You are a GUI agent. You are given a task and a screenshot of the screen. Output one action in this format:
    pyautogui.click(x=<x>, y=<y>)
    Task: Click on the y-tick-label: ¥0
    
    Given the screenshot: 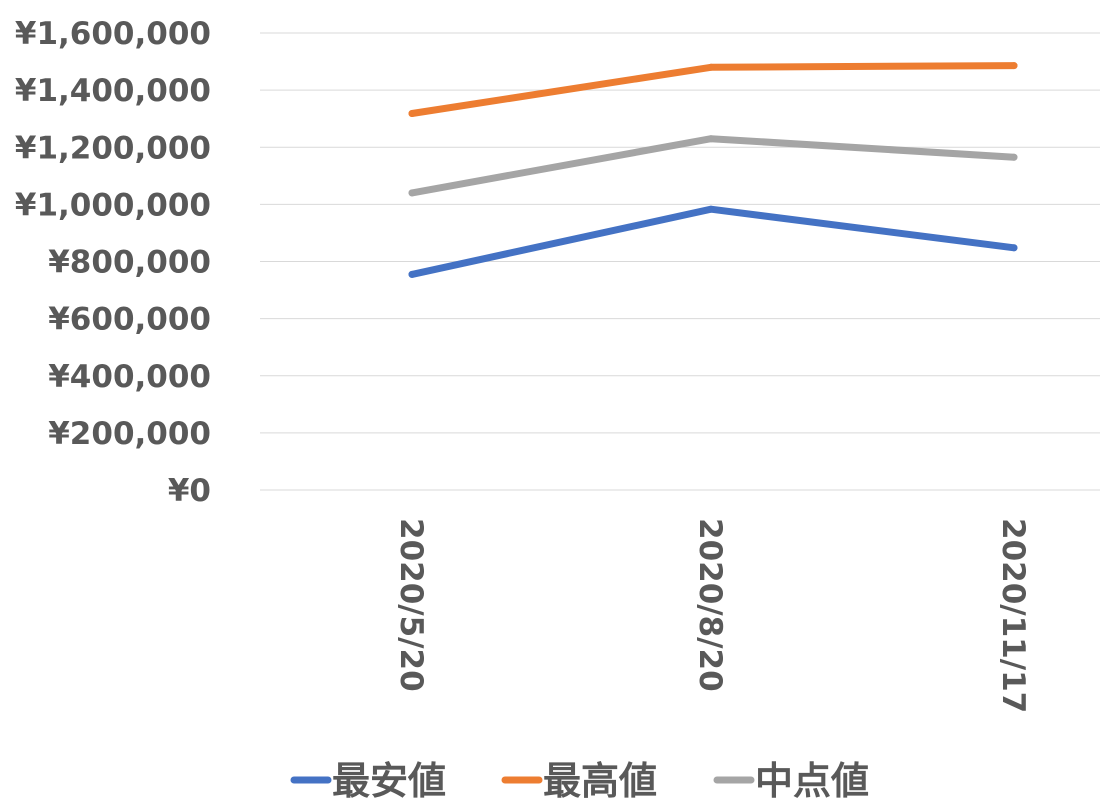 What is the action you would take?
    pyautogui.click(x=189, y=491)
    